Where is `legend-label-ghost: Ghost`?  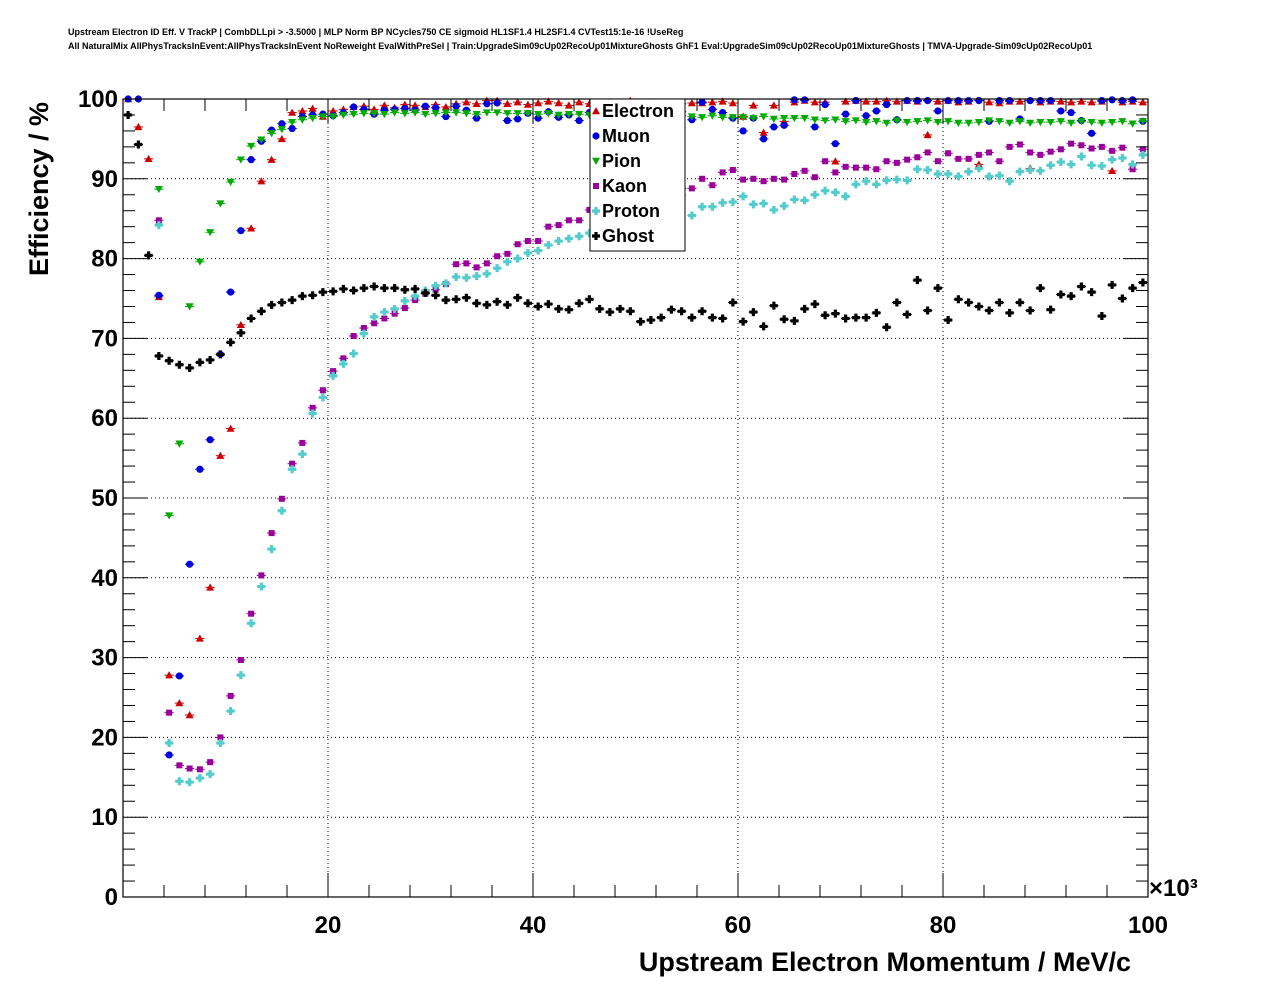 legend-label-ghost: Ghost is located at coordinates (628, 236).